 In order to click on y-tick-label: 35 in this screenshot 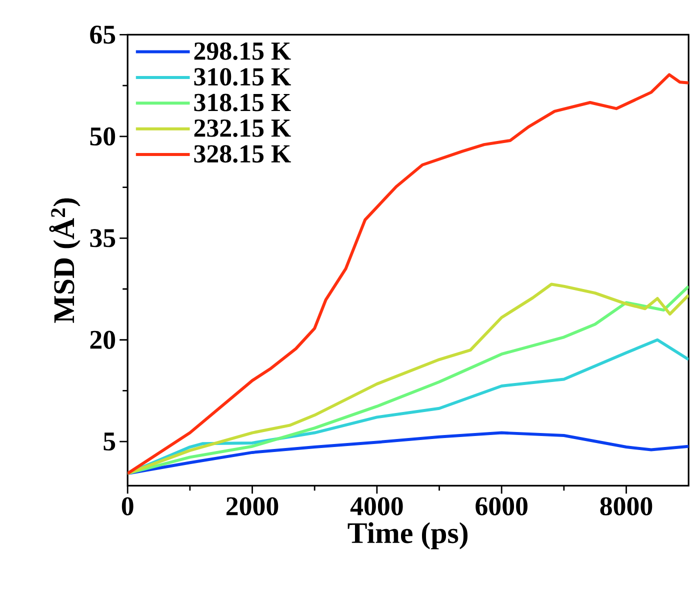, I will do `click(103, 238)`.